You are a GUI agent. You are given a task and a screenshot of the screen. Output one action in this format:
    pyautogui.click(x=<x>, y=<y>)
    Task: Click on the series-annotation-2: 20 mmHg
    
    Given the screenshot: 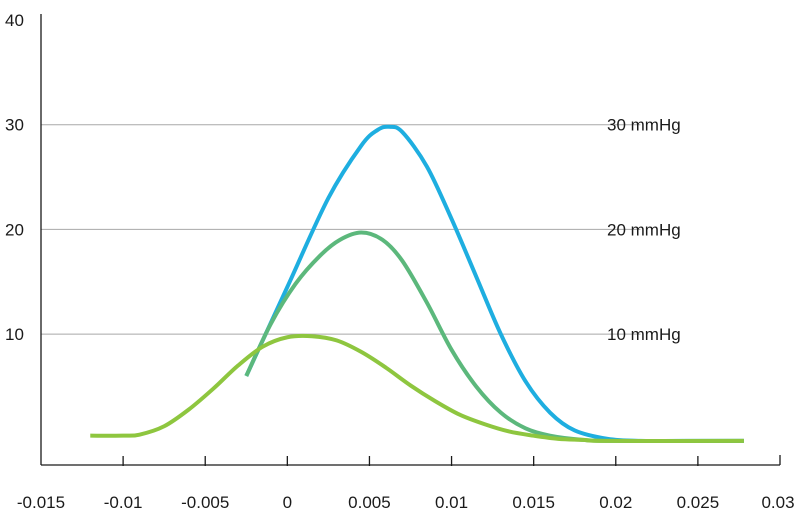 What is the action you would take?
    pyautogui.click(x=644, y=229)
    